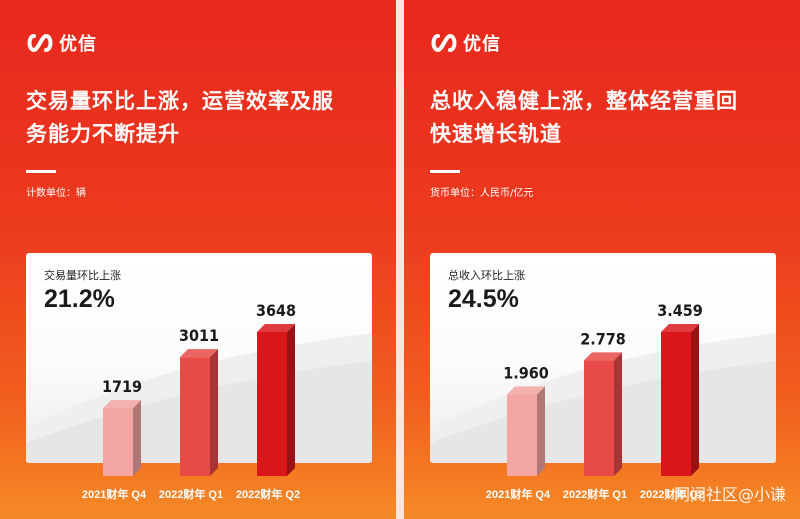 The height and width of the screenshot is (519, 800). Describe the element at coordinates (206, 117) in the screenshot. I see `headline: 交易量环比上涨，运营效率及服 务能力不断提升` at that location.